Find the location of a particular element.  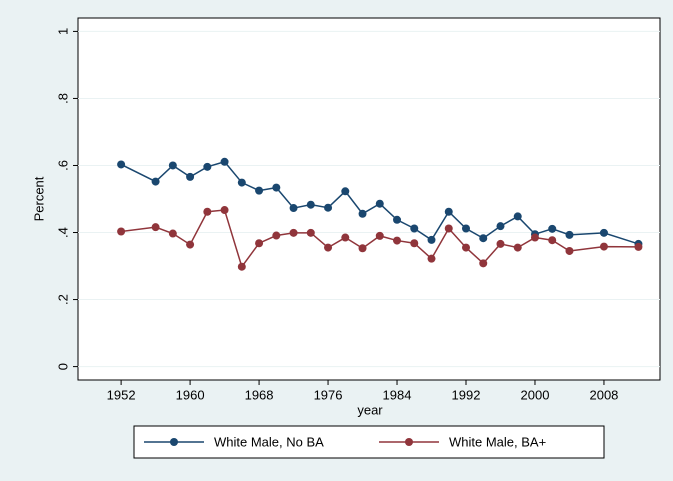

y-tick-label: .6 is located at coordinates (62, 165).